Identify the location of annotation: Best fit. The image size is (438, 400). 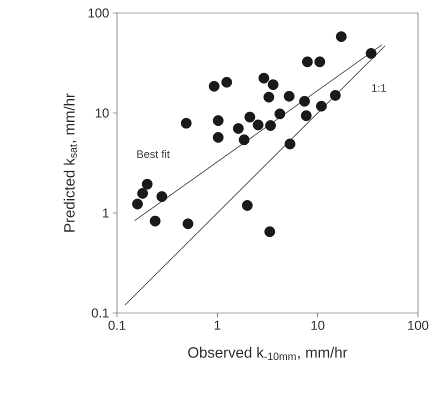
(153, 154).